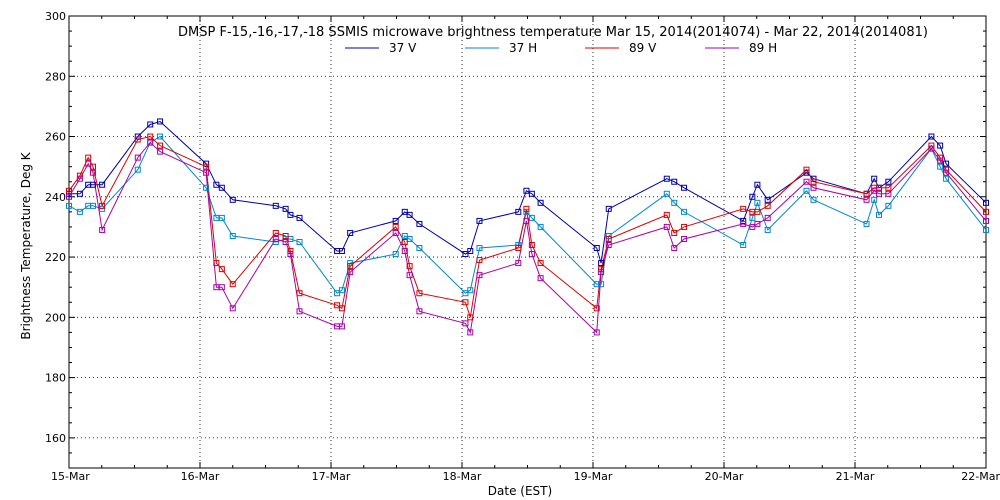 The height and width of the screenshot is (500, 1000). Describe the element at coordinates (55, 257) in the screenshot. I see `y-tick-label: 220` at that location.